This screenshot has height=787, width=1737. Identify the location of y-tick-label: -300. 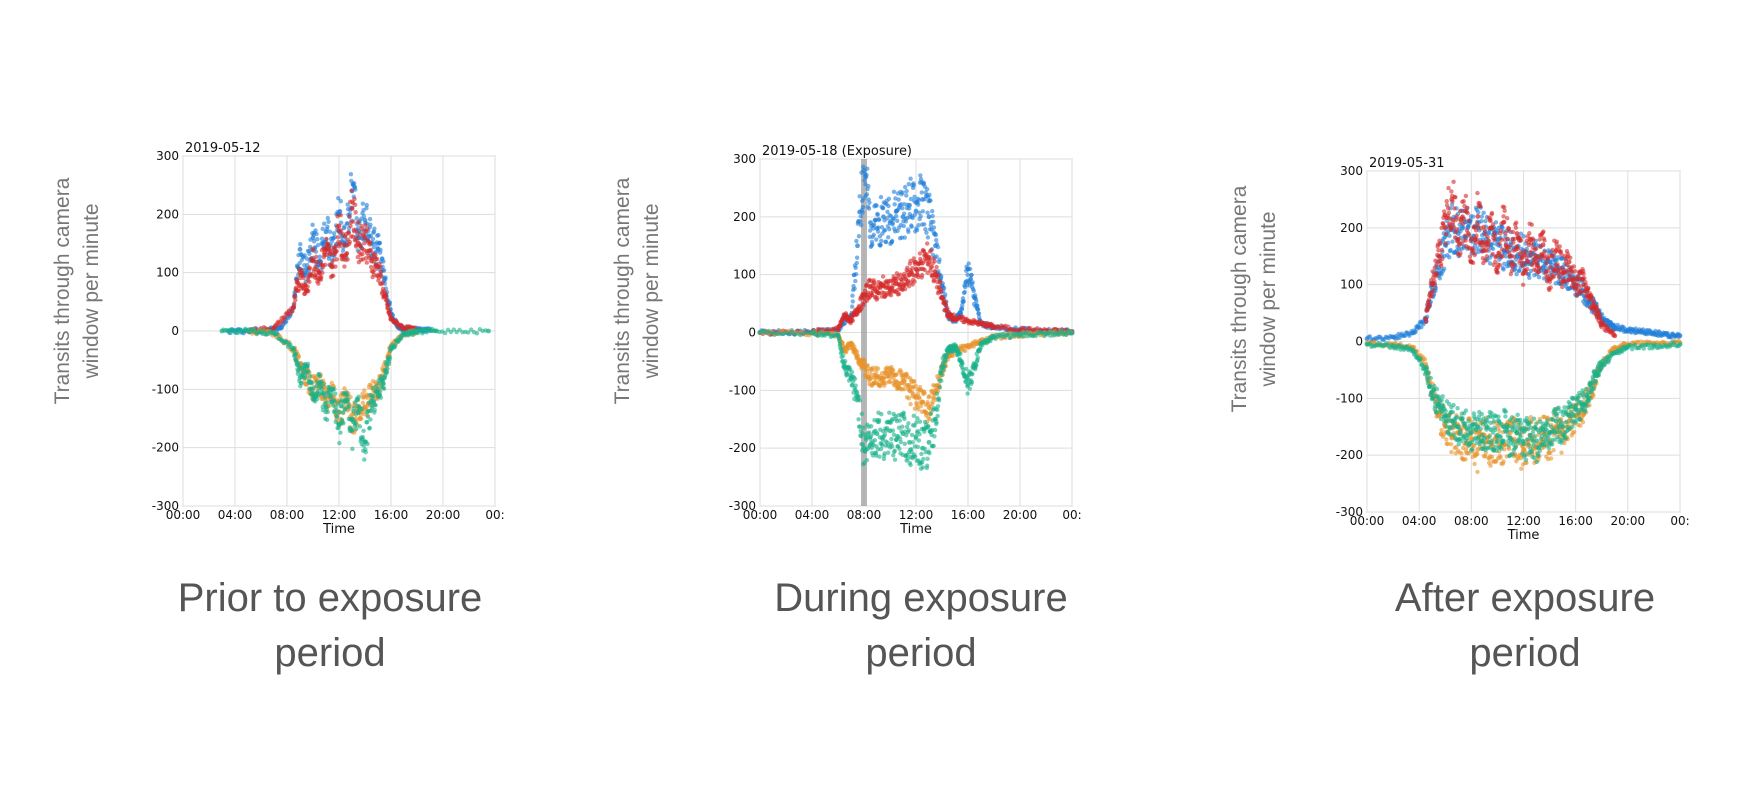
(742, 506).